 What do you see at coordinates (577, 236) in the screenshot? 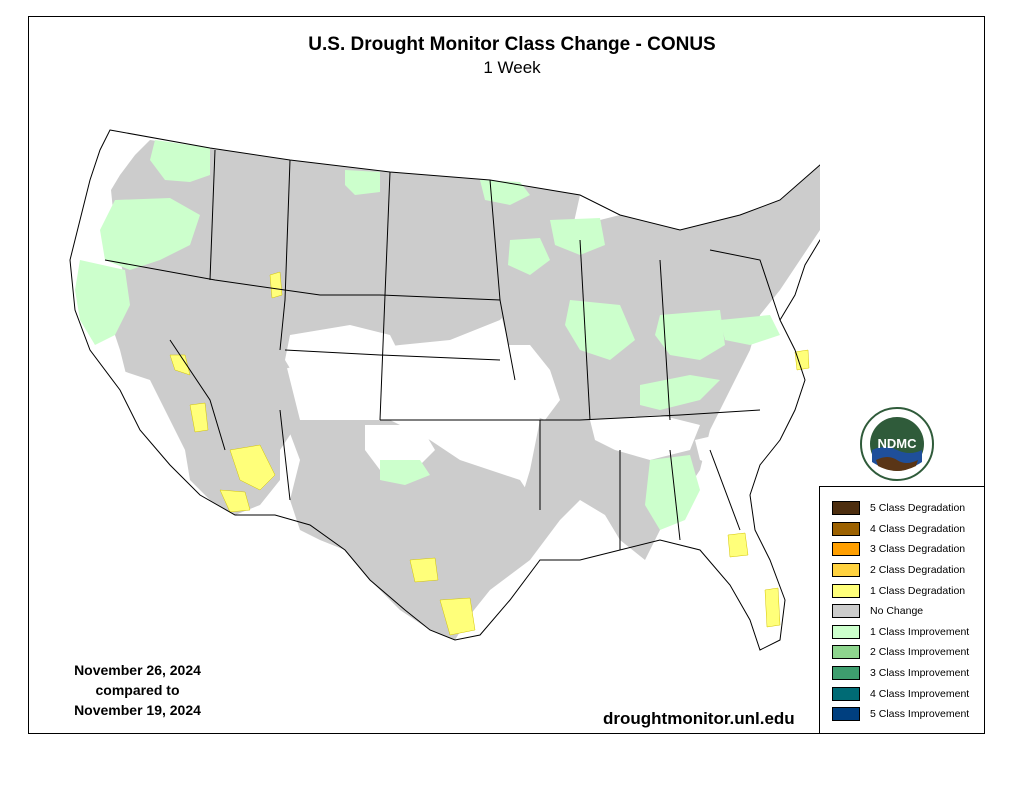
I see `improvement-region-wisconsin` at bounding box center [577, 236].